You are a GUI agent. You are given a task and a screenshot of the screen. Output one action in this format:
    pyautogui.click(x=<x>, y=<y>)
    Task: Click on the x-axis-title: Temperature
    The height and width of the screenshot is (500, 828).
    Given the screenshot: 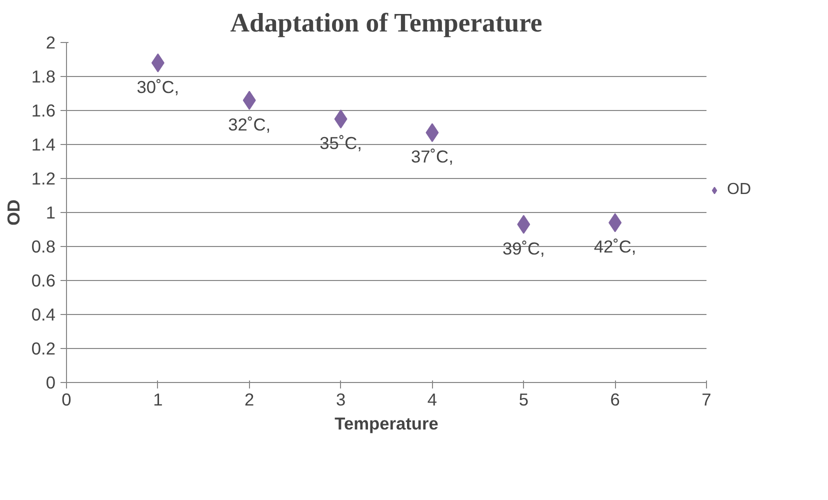 What is the action you would take?
    pyautogui.click(x=386, y=424)
    